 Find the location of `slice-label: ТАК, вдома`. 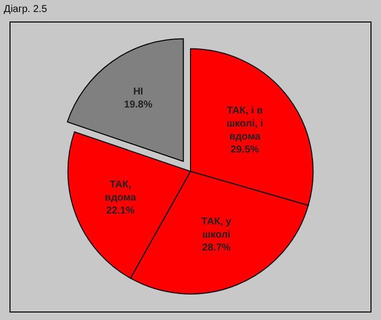

slice-label: ТАК, вдома is located at coordinates (120, 192).